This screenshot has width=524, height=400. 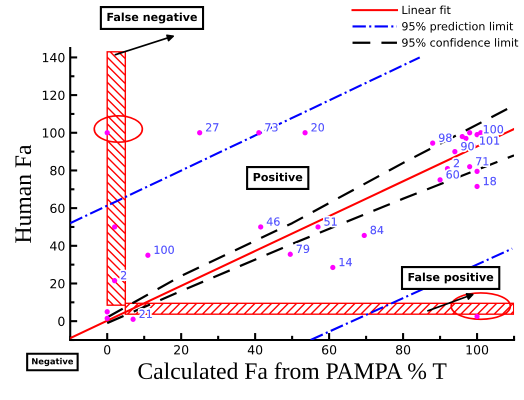 I want to click on annotation: 18, so click(x=490, y=181).